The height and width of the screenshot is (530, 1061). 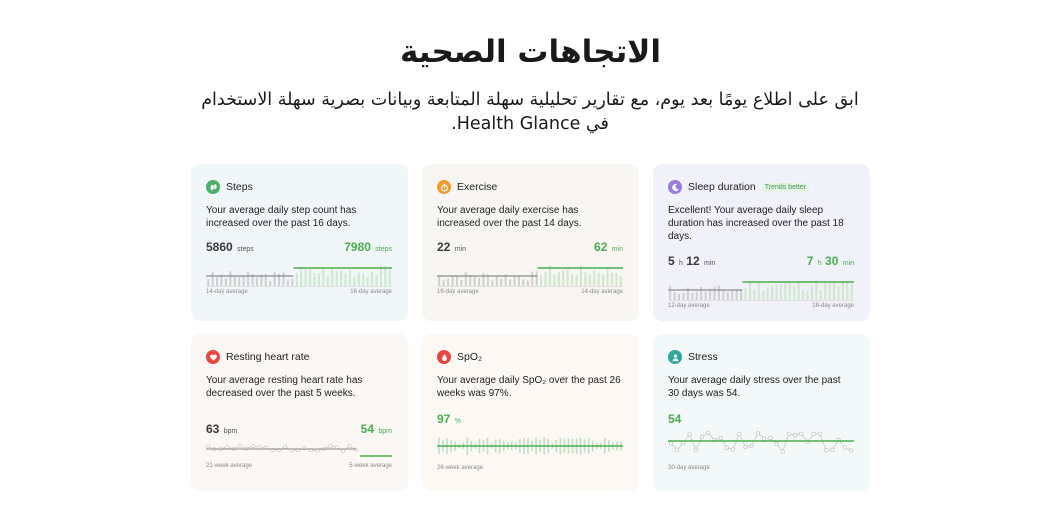 I want to click on trend-line, so click(x=761, y=442).